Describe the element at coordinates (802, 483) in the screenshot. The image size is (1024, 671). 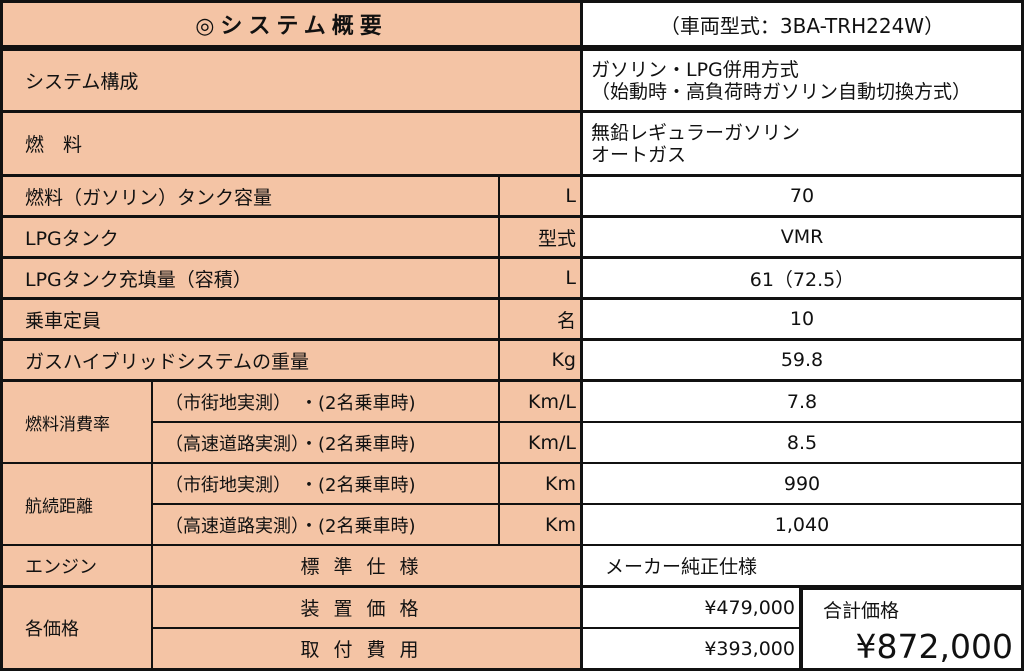
I see `value: 990` at that location.